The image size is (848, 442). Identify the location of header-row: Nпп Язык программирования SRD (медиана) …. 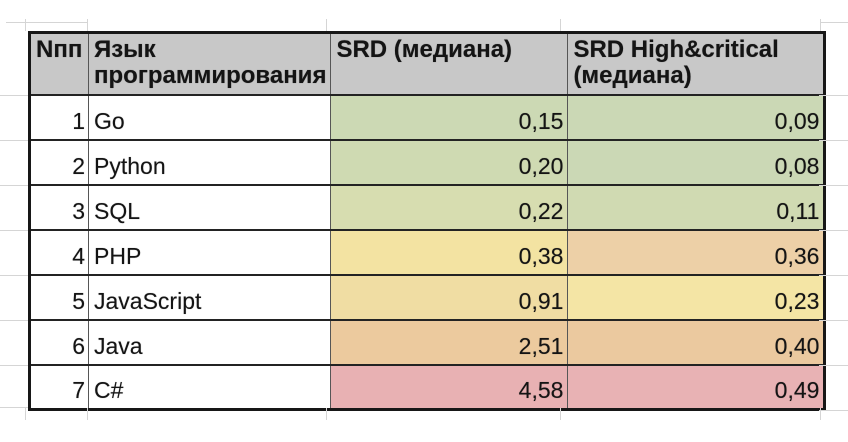
(427, 63).